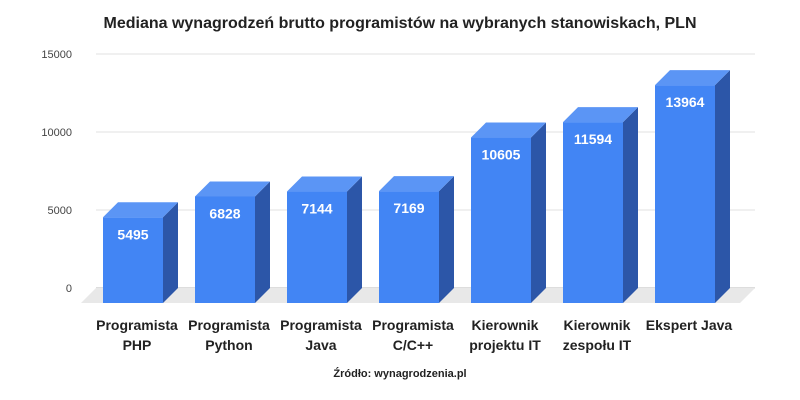 This screenshot has width=800, height=400. I want to click on bar: 6828, so click(232, 242).